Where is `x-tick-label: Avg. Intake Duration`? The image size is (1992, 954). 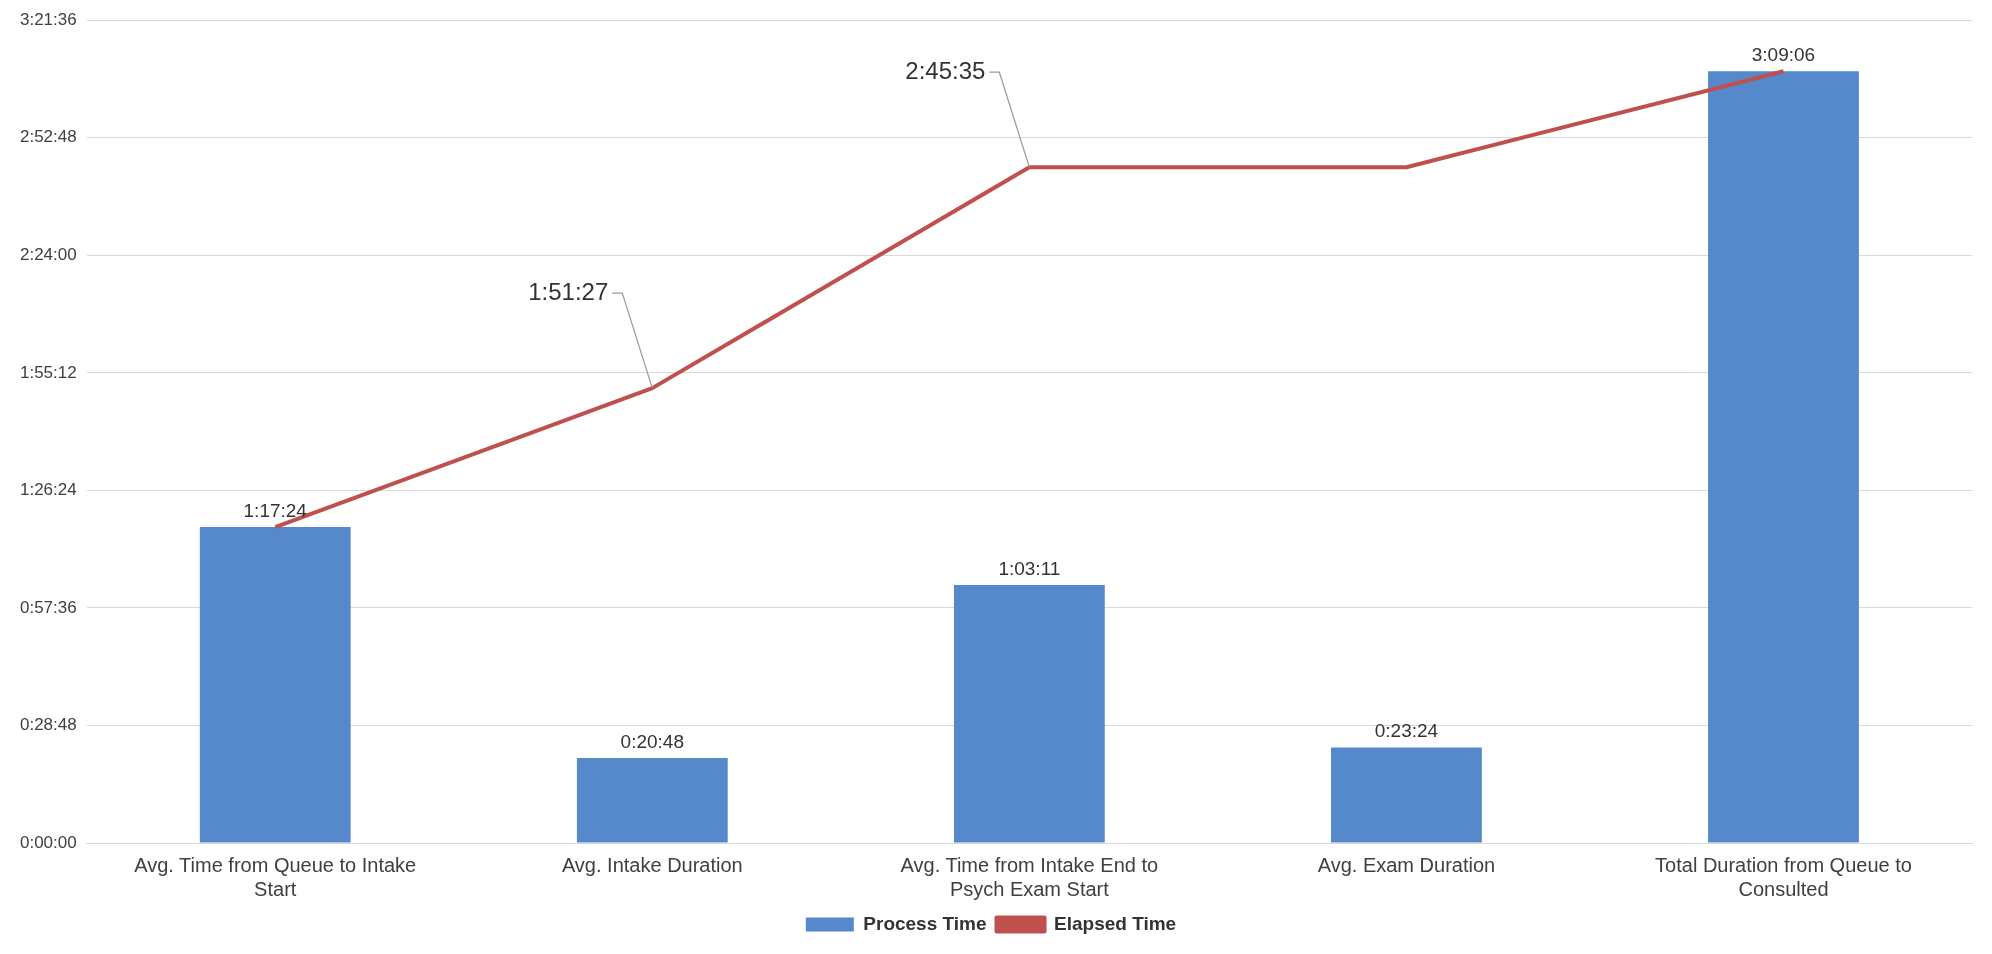 x-tick-label: Avg. Intake Duration is located at coordinates (652, 864).